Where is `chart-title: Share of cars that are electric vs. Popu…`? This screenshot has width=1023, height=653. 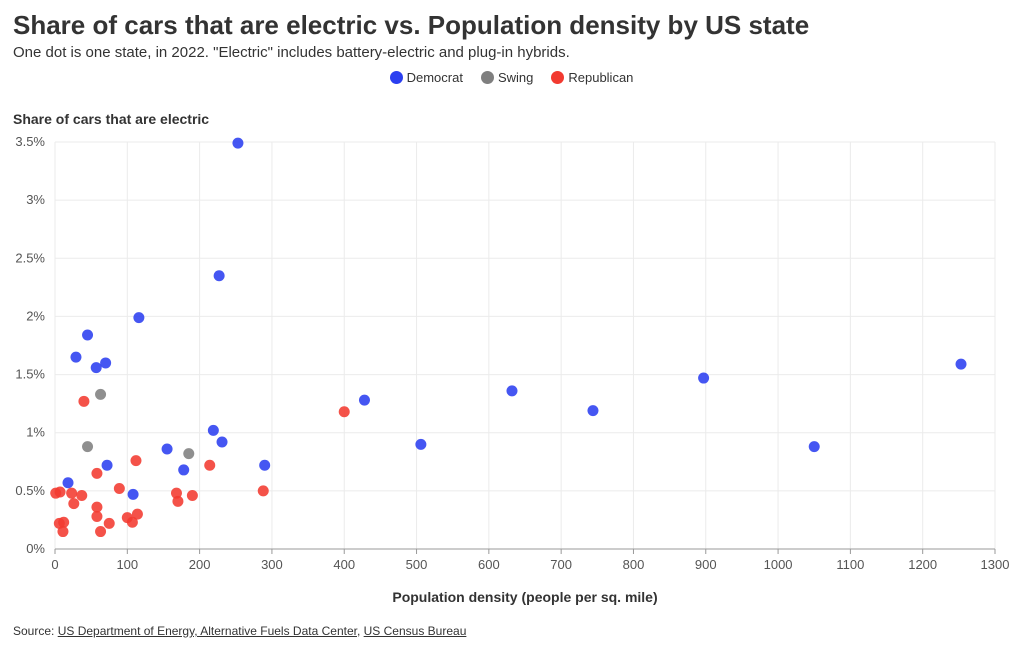
chart-title: Share of cars that are electric vs. Popu… is located at coordinates (411, 25).